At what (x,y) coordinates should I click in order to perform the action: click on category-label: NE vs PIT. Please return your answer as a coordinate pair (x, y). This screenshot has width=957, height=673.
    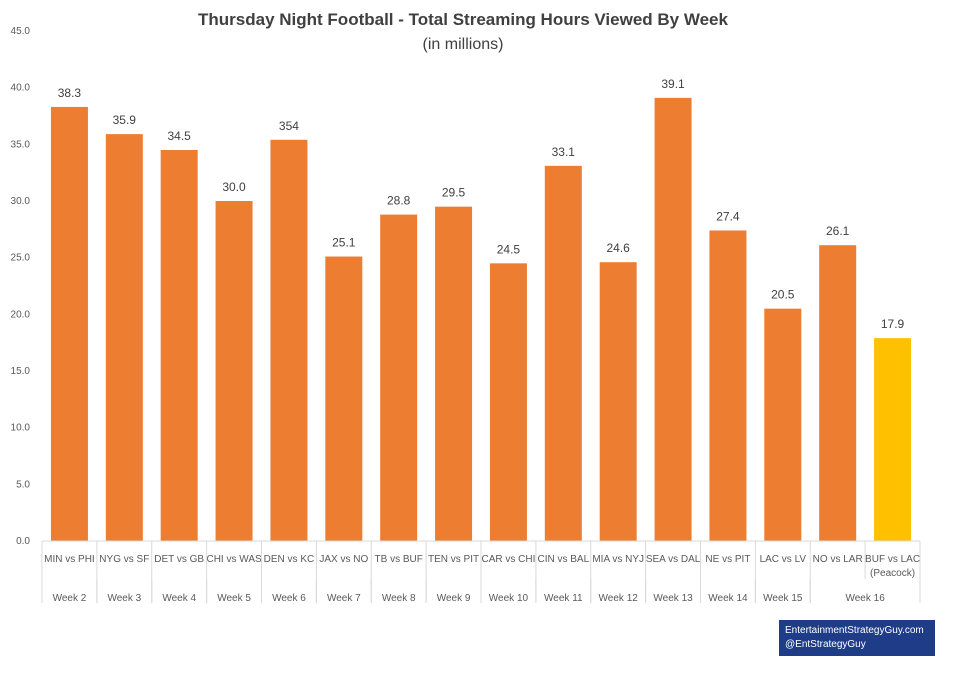
    Looking at the image, I should click on (727, 559).